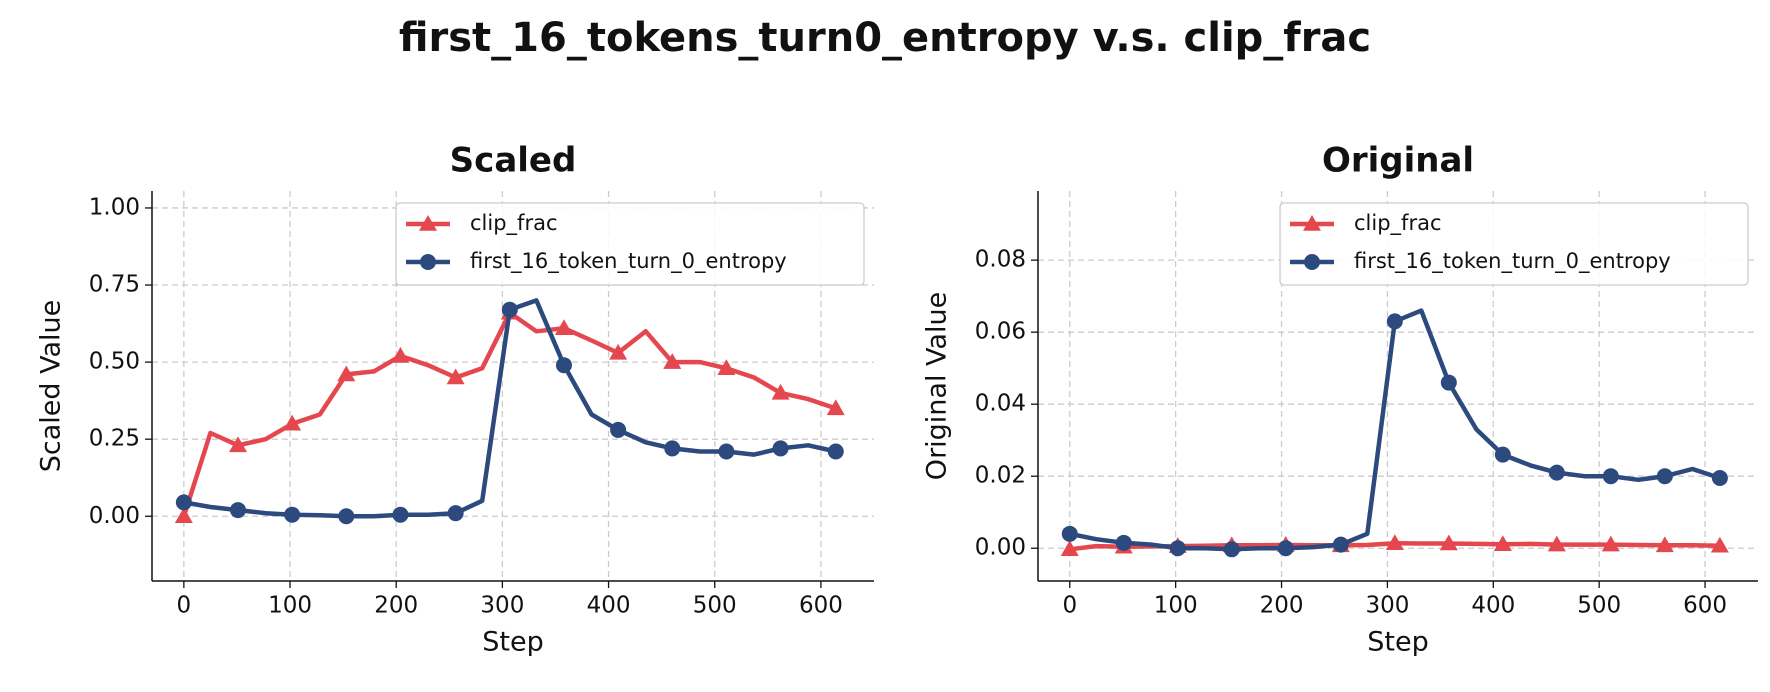 The height and width of the screenshot is (692, 1770). What do you see at coordinates (114, 362) in the screenshot?
I see `y-tick-label: 0.50` at bounding box center [114, 362].